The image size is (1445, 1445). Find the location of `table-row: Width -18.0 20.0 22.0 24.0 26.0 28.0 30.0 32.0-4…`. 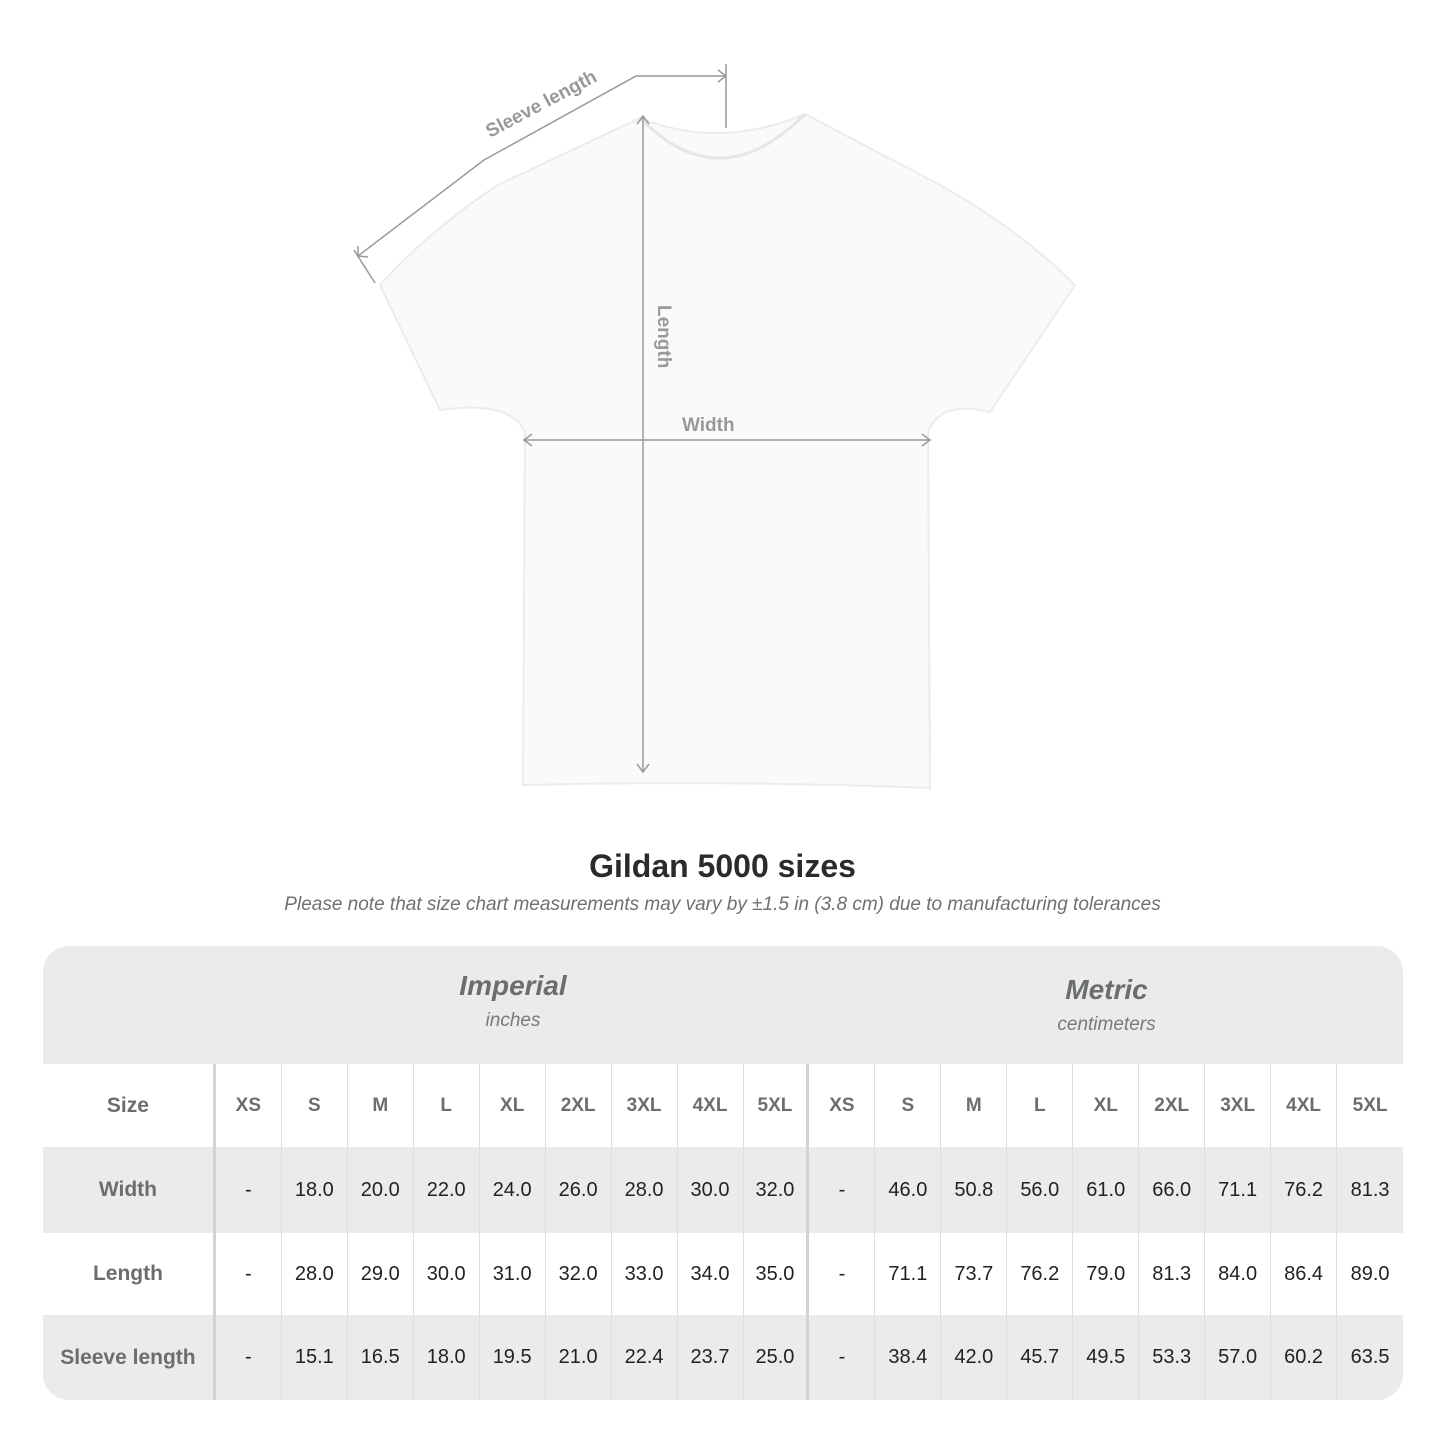

table-row: Width -18.0 20.0 22.0 24.0 26.0 28.0 30.0 32.0-4… is located at coordinates (723, 1190).